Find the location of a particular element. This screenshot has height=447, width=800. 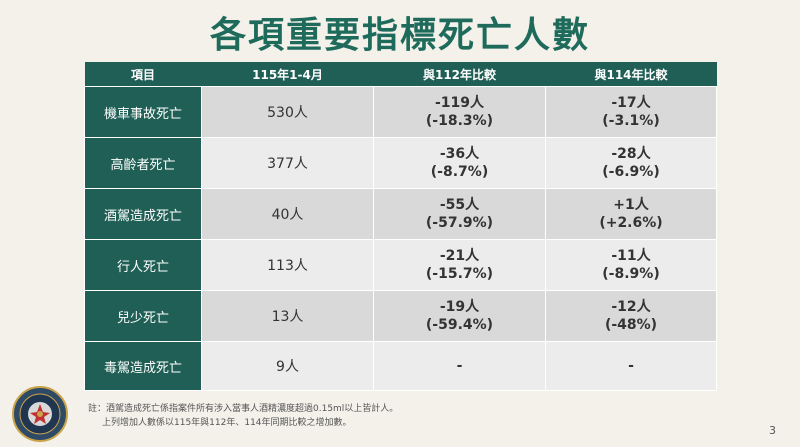

vs-112-count: - is located at coordinates (459, 366).